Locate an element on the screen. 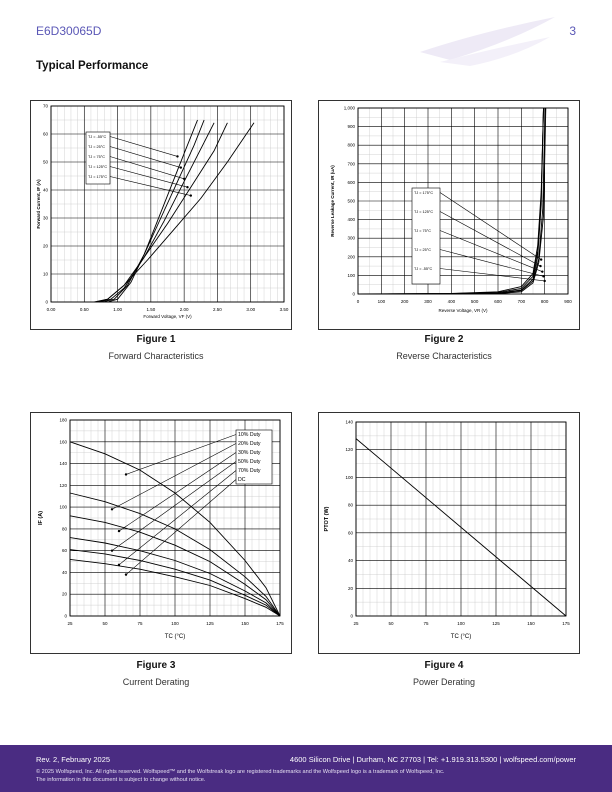 The width and height of the screenshot is (612, 792). y-tick-label: 80 is located at coordinates (351, 505).